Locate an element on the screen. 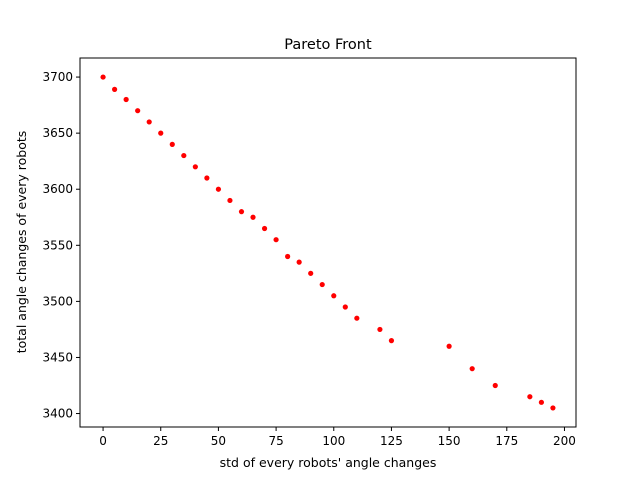 The image size is (640, 480). x-axis-label: std of every robots' angle changes is located at coordinates (328, 462).